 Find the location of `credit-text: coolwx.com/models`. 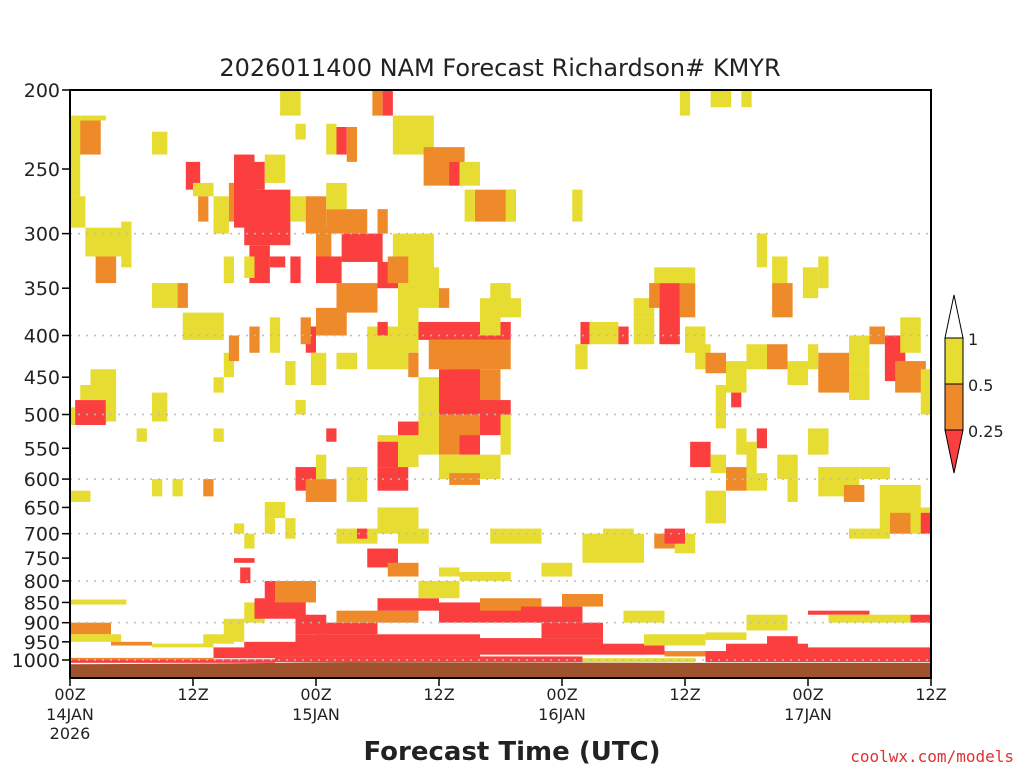

credit-text: coolwx.com/models is located at coordinates (932, 756).